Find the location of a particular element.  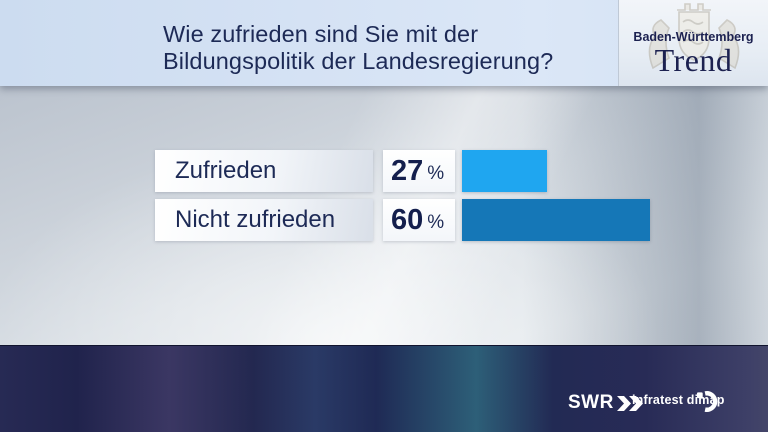

brand-region-label: Baden-Württemberg is located at coordinates (693, 37).